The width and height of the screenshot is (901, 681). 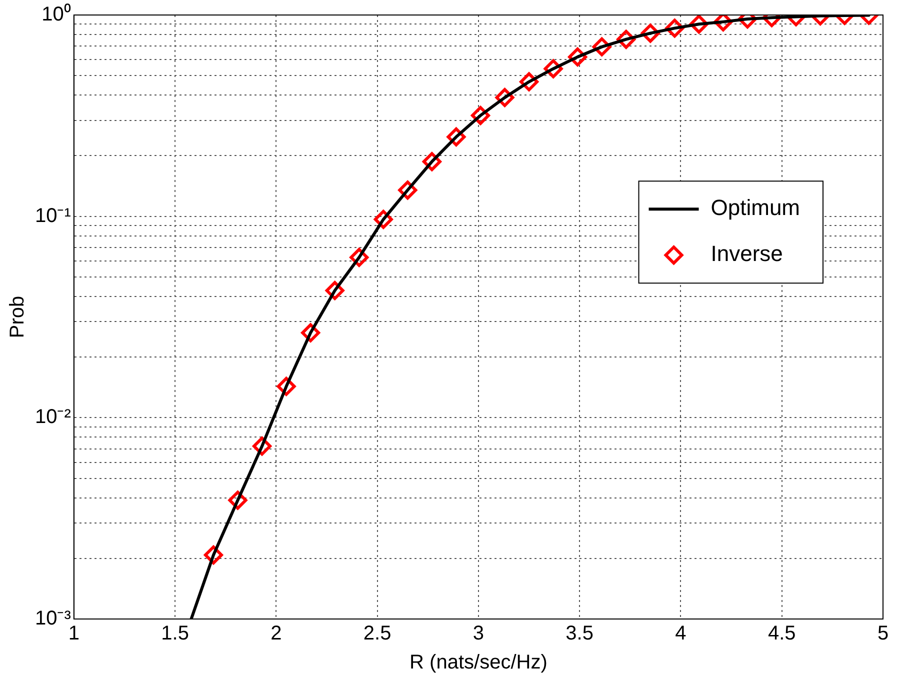 I want to click on x-tick-label: 3.5, so click(x=580, y=633).